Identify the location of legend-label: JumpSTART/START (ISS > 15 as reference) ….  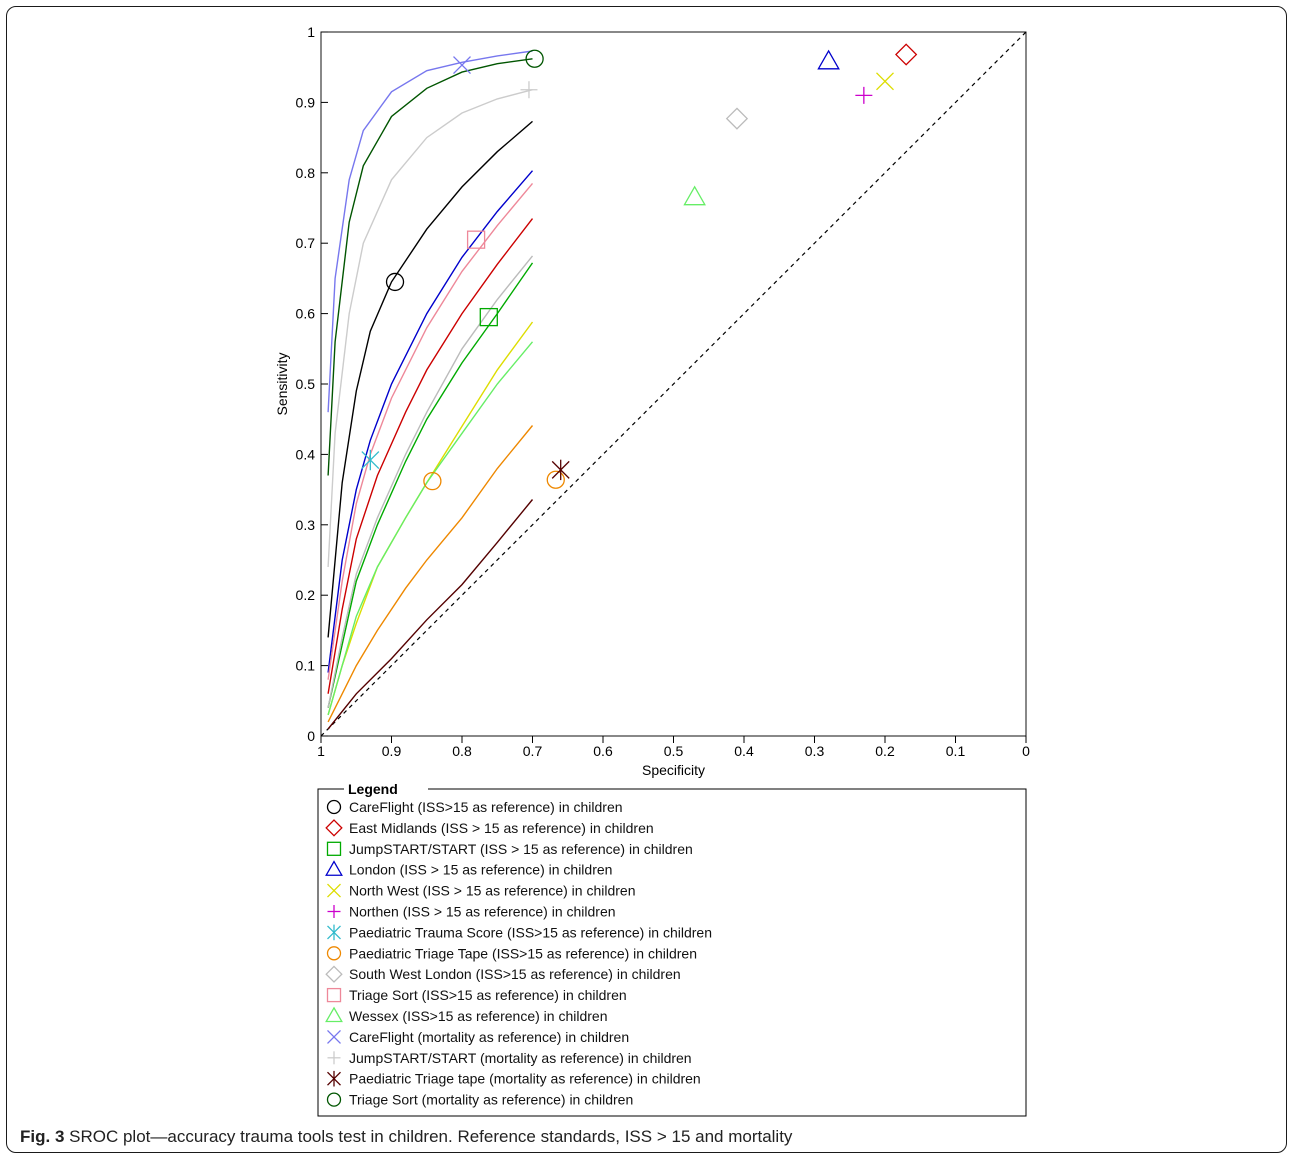
(521, 849).